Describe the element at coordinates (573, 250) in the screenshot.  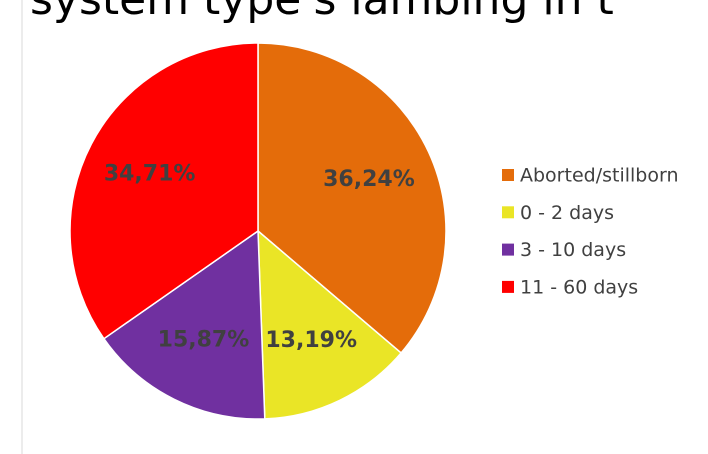
I see `legend-label: 3 - 10 days` at that location.